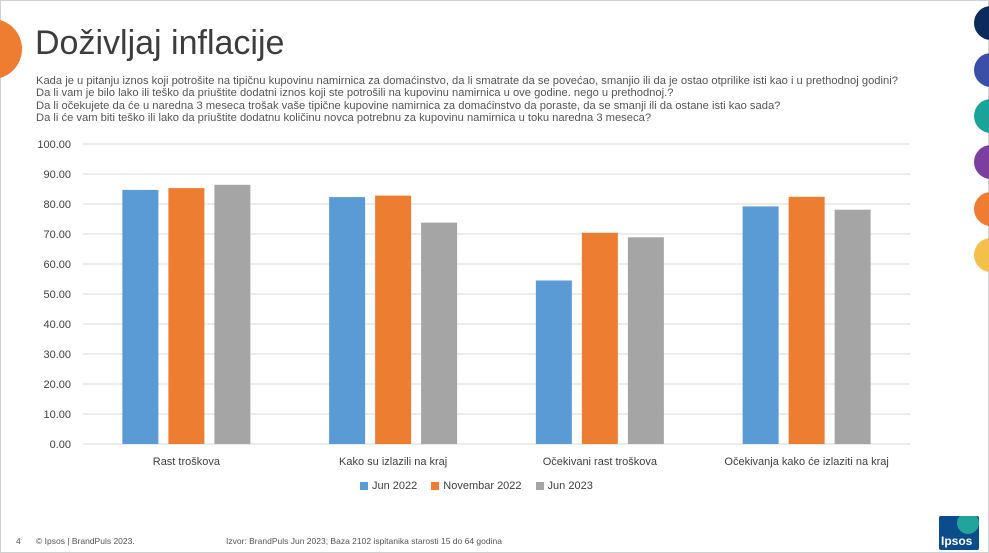 The height and width of the screenshot is (553, 989). I want to click on side-circle-yellow, so click(981, 255).